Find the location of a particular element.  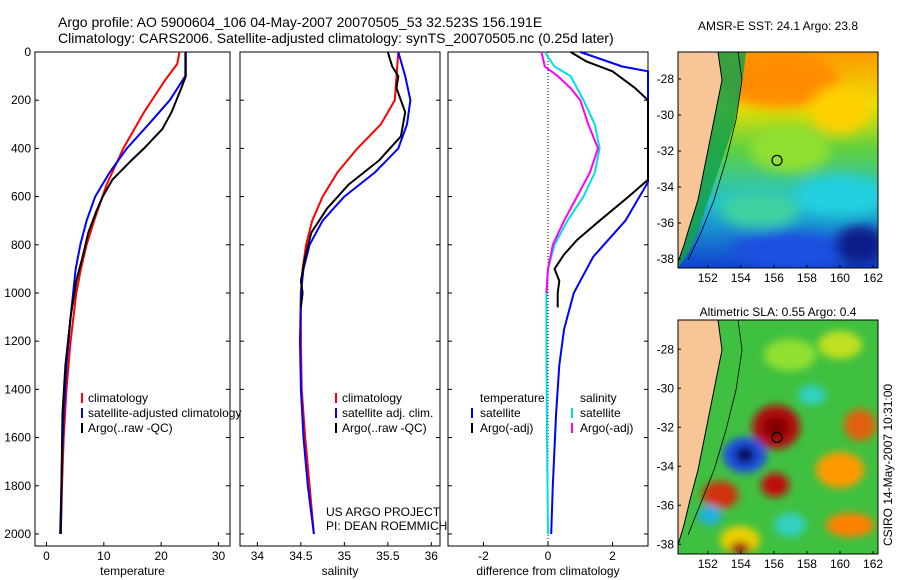

sst-map-ytick-label: -36 is located at coordinates (666, 223).